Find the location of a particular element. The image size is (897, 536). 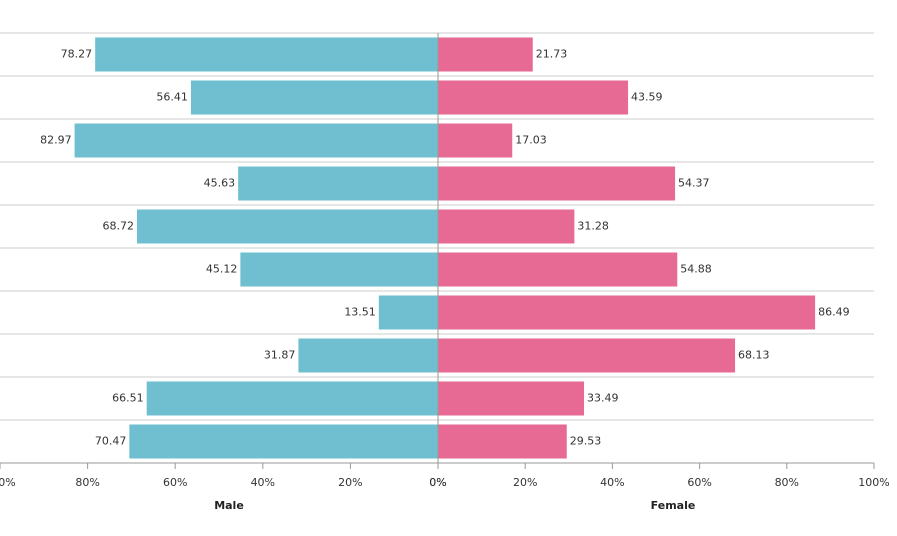

value-label: 82.97 is located at coordinates (56, 140).